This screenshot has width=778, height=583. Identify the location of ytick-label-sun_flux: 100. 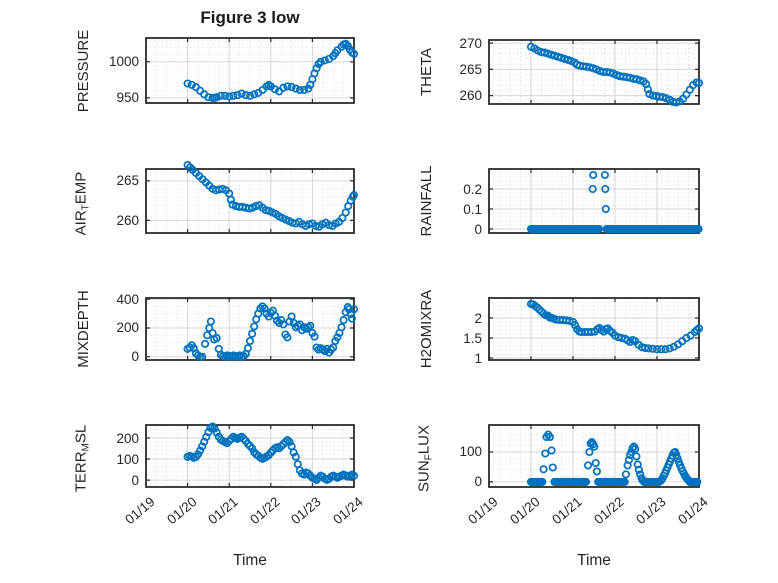
(470, 452).